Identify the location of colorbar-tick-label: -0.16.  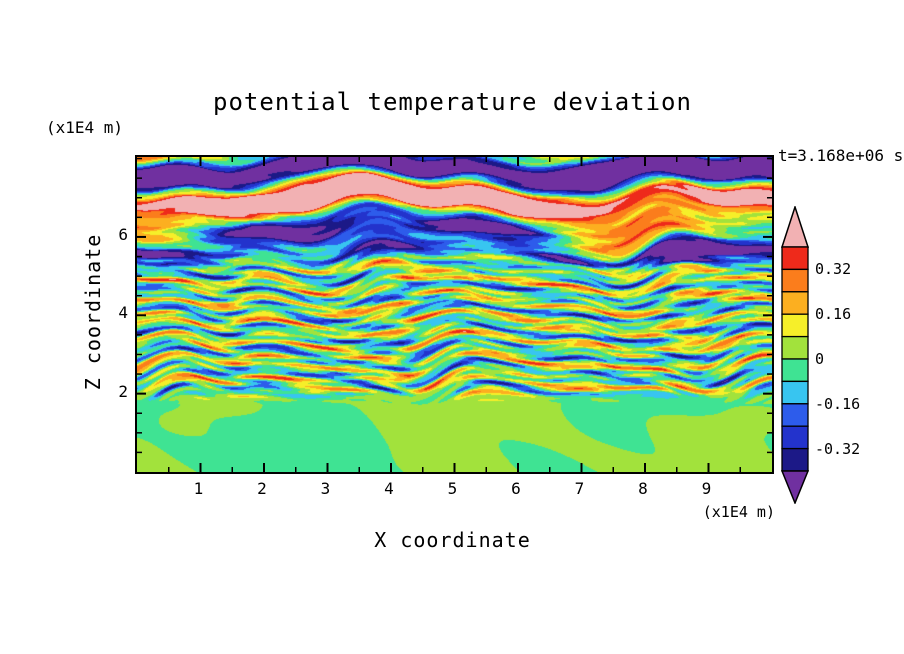
(838, 403).